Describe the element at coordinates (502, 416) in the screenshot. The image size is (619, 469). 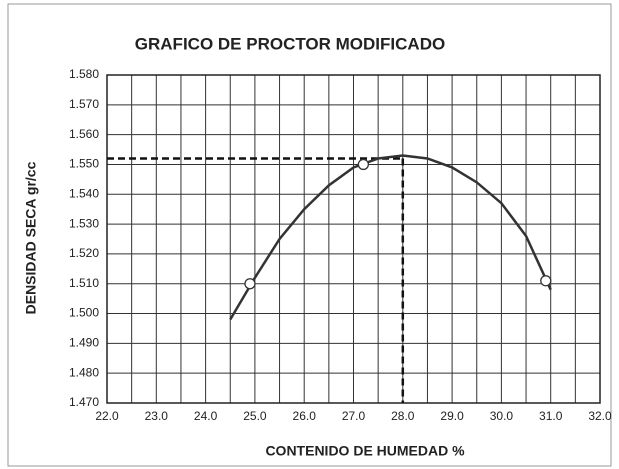
I see `x-tick-label: 30.0` at that location.